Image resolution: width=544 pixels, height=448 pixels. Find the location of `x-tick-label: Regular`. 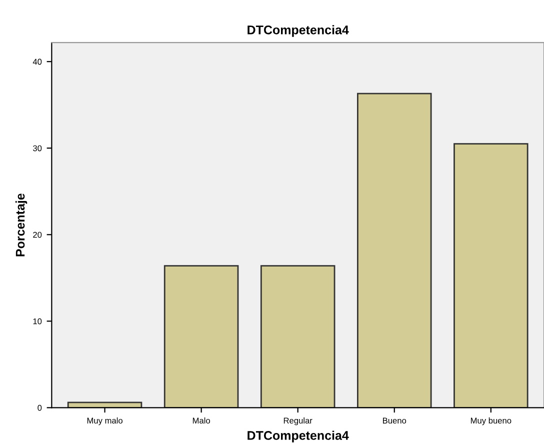

x-tick-label: Regular is located at coordinates (298, 421).